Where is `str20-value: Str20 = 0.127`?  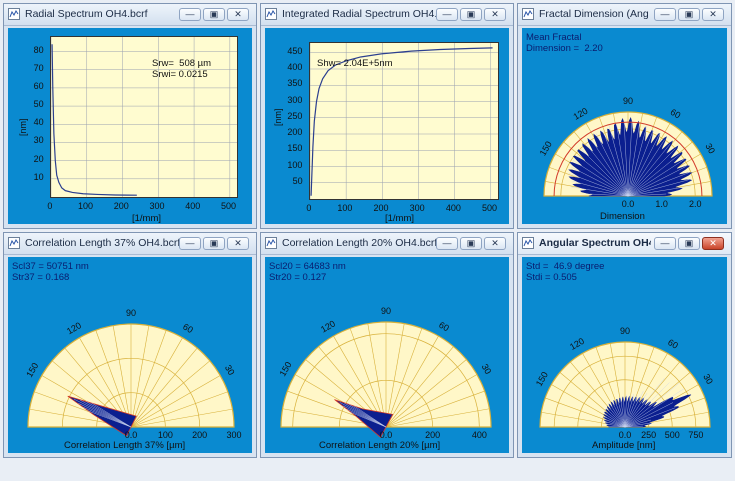
str20-value: Str20 = 0.127 is located at coordinates (298, 277).